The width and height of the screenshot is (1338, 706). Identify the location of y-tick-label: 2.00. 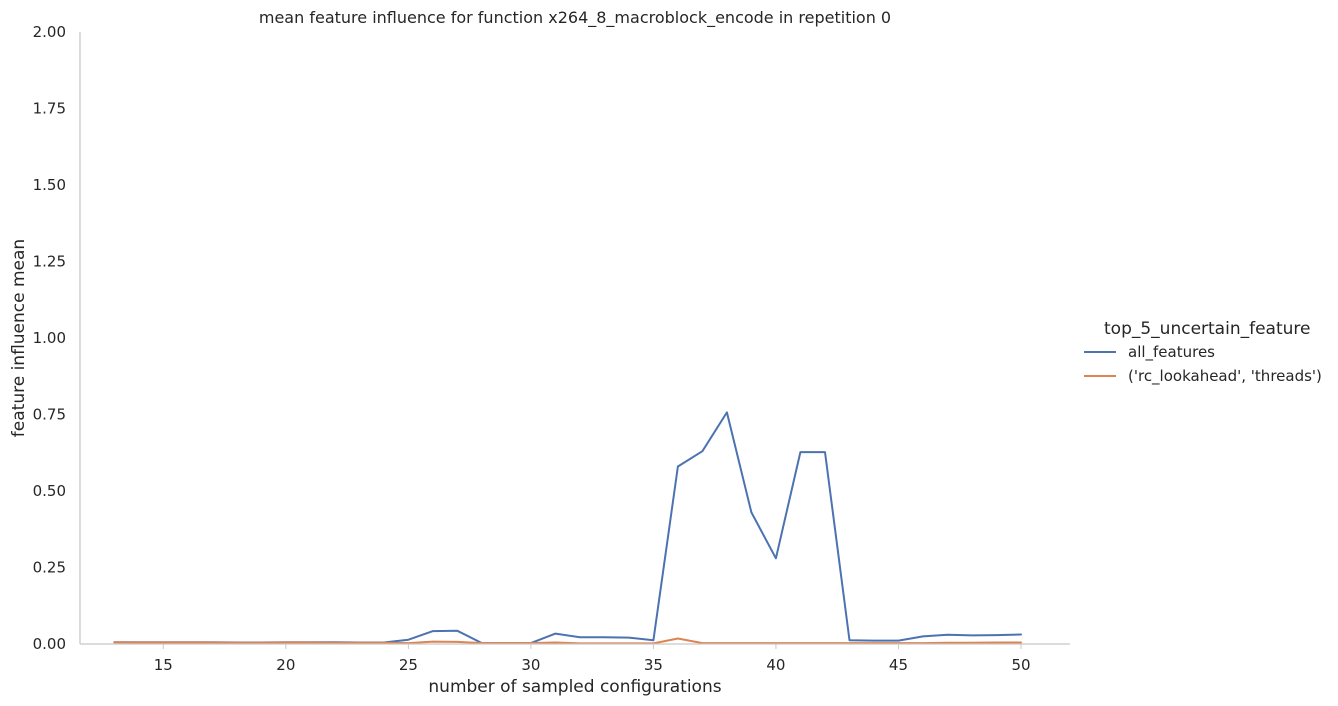
(49, 32).